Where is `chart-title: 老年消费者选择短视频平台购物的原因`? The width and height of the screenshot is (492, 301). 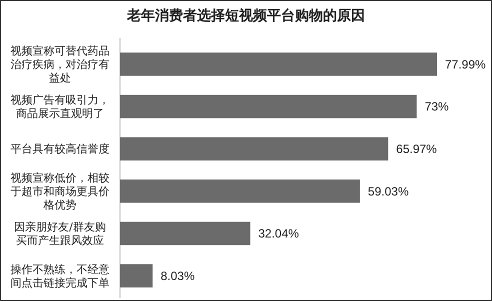 chart-title: 老年消费者选择短视频平台购物的原因 is located at coordinates (245, 15).